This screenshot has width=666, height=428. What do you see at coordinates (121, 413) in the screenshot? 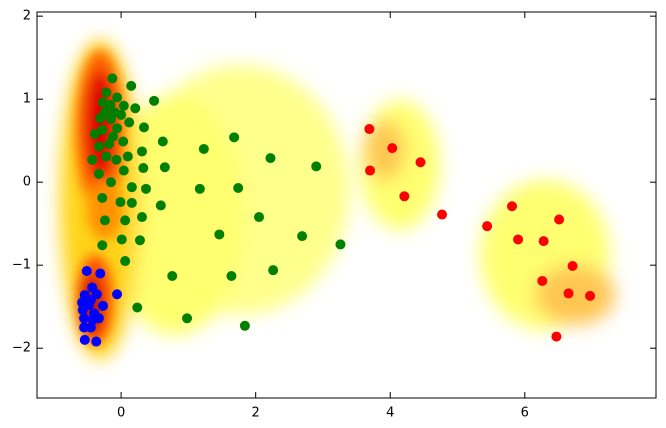
I see `x-tick-label: 0` at bounding box center [121, 413].